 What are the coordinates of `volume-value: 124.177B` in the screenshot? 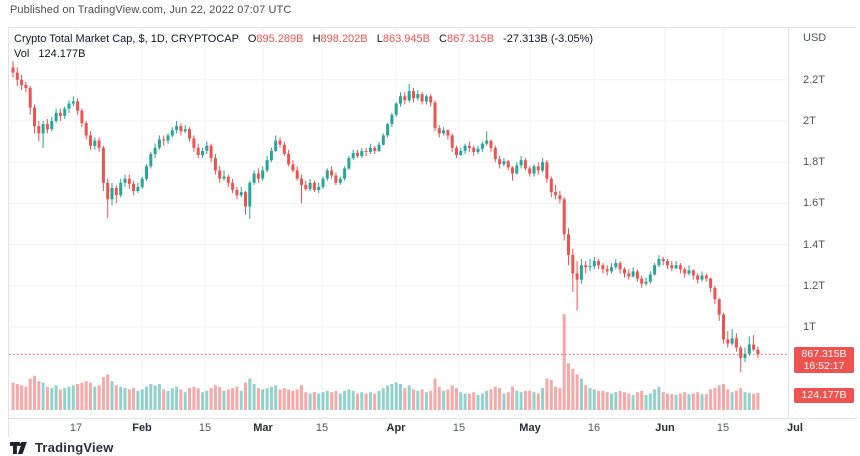 It's located at (62, 54).